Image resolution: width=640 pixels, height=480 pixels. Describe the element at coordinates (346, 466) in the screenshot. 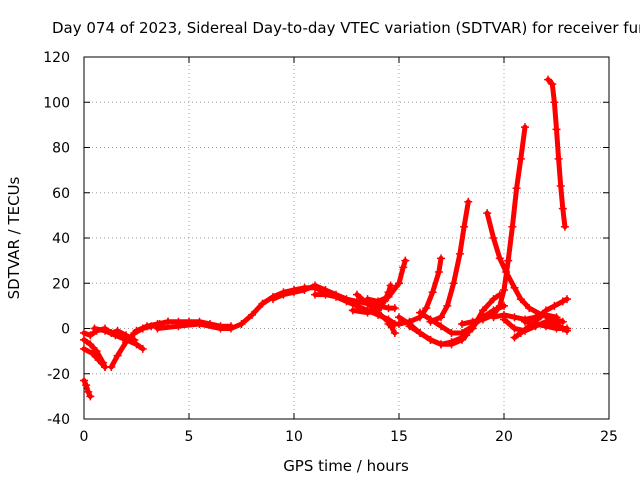

I see `x-axis-label: GPS time / hours` at that location.